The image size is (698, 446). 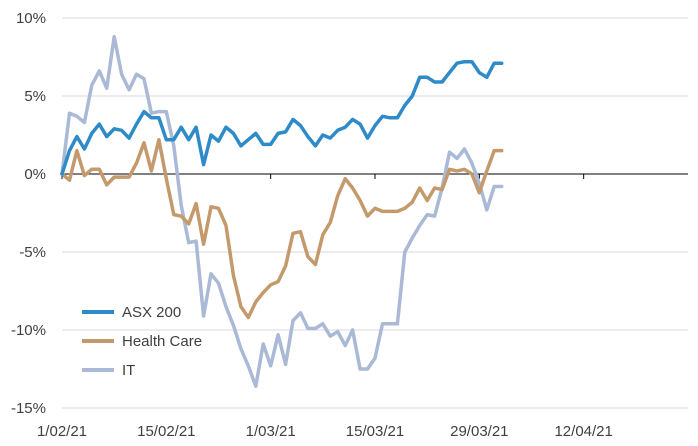 What do you see at coordinates (162, 341) in the screenshot?
I see `legend-label: Health Care` at bounding box center [162, 341].